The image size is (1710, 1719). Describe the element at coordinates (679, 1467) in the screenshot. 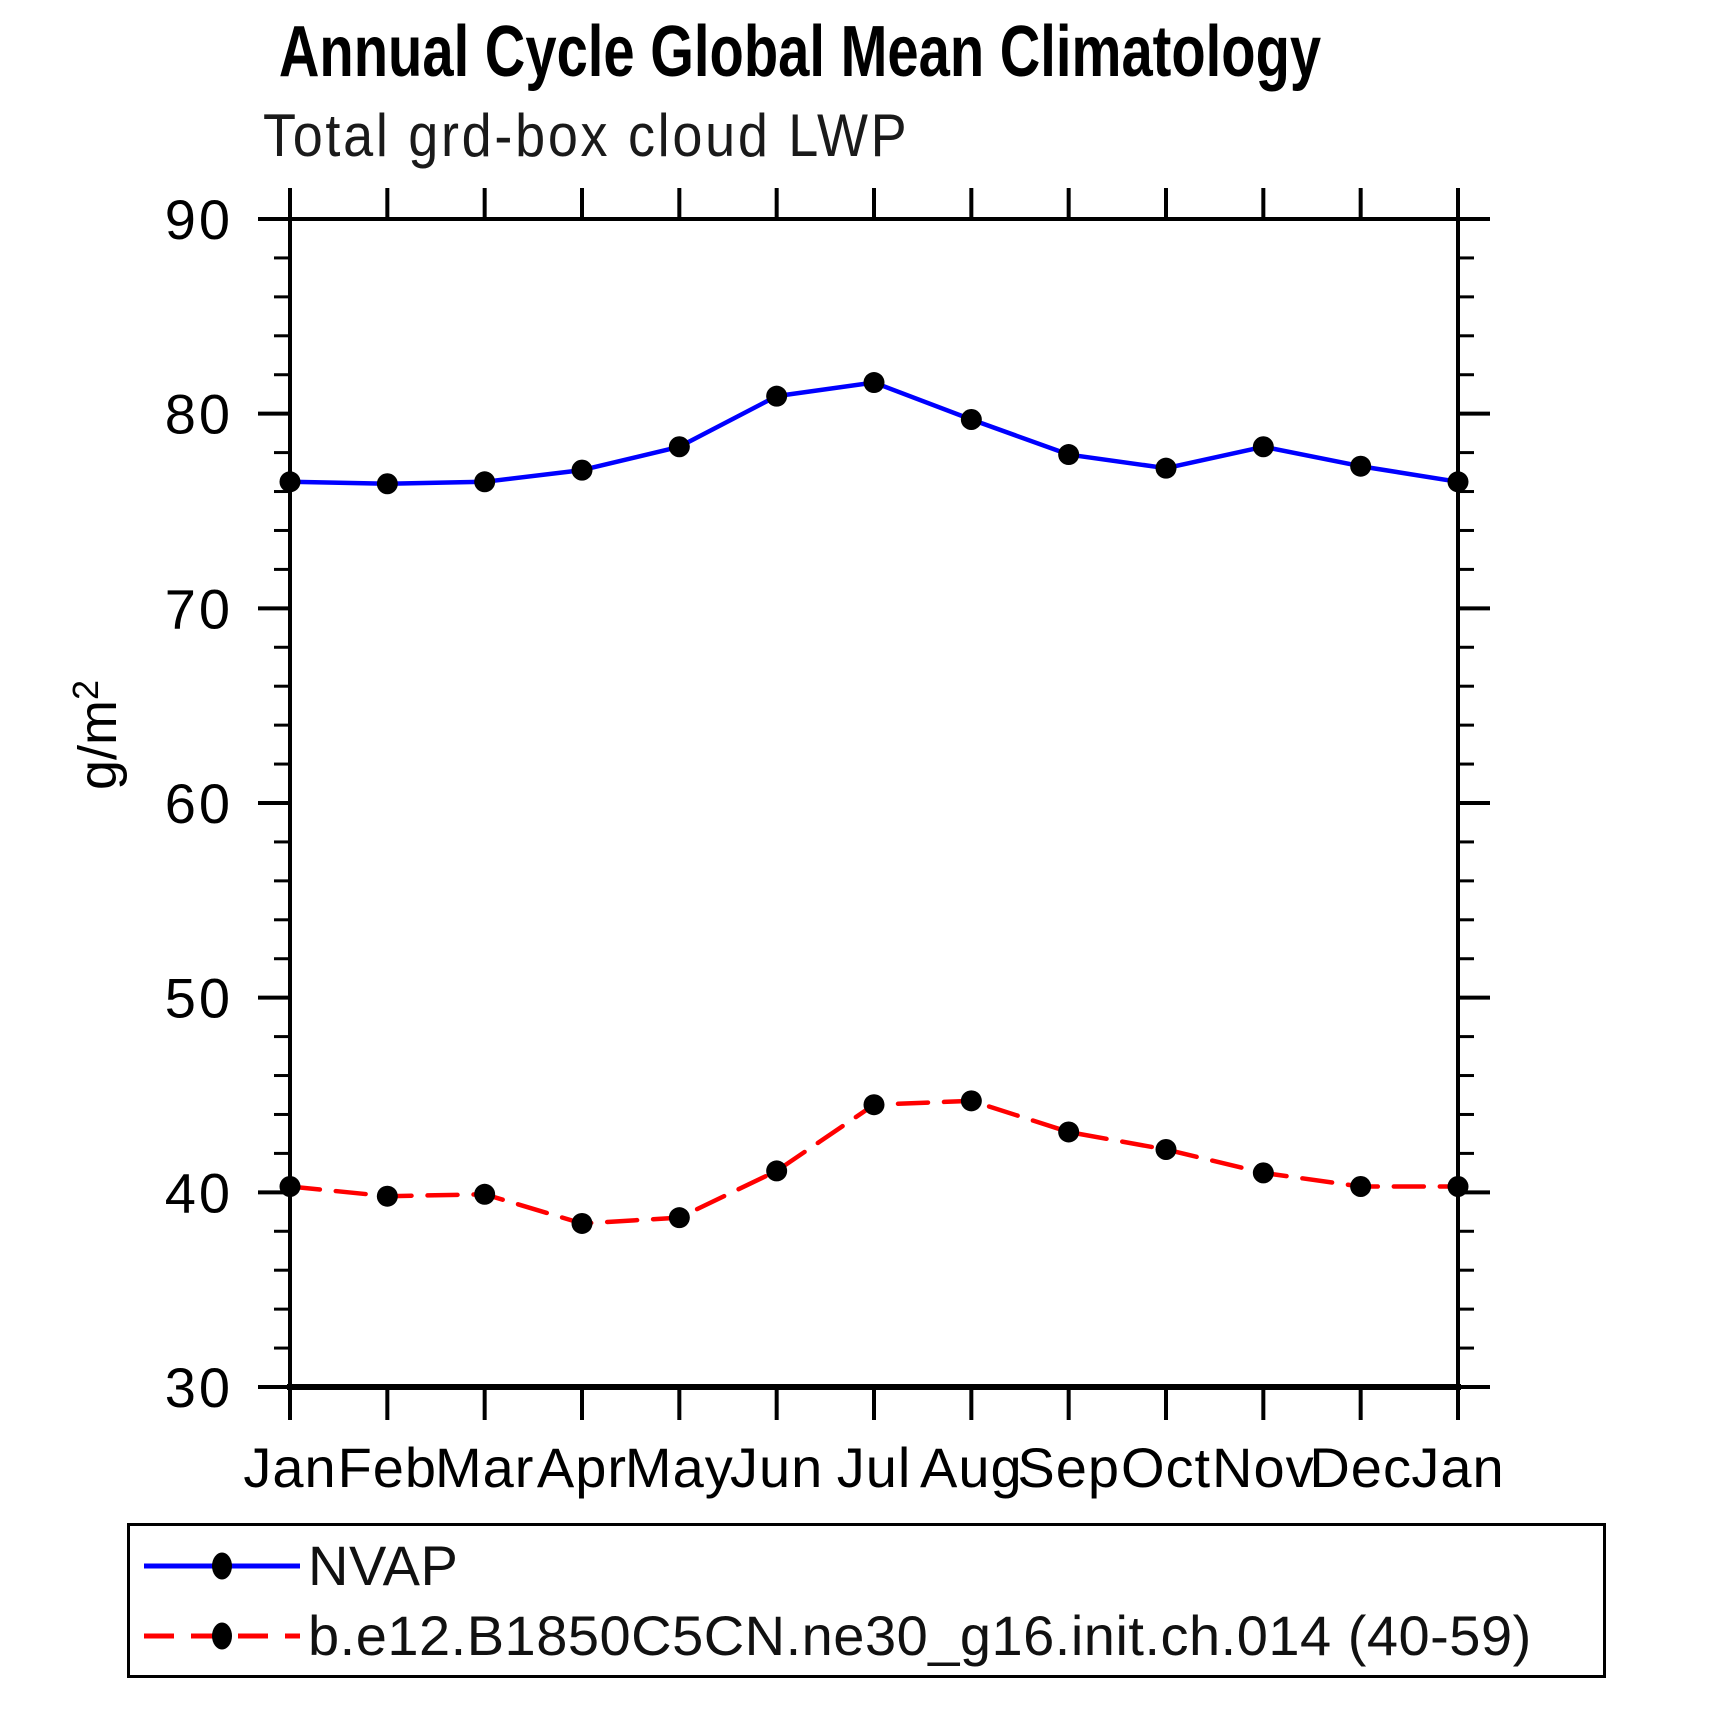

I see `x-tick-label: May` at that location.